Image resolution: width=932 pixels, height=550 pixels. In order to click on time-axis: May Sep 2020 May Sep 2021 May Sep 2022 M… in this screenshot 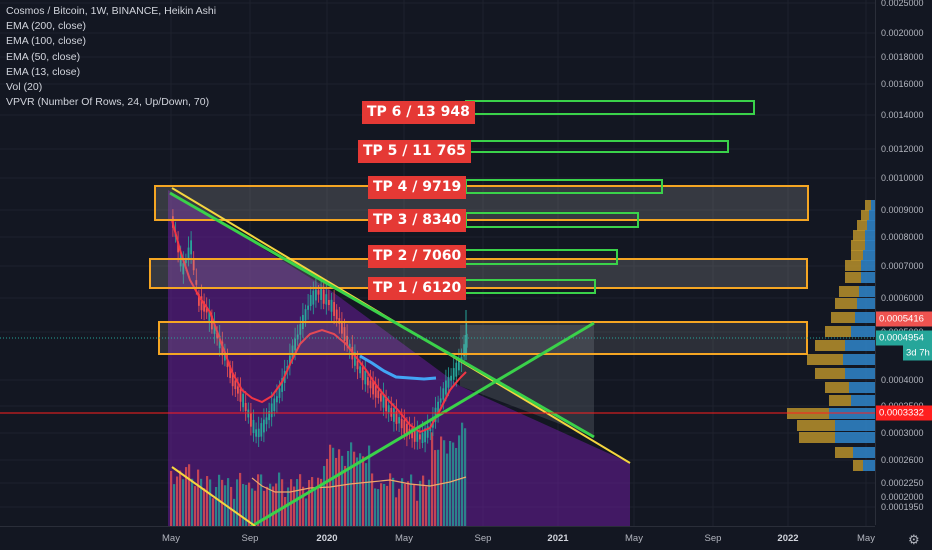, I will do `click(437, 538)`.